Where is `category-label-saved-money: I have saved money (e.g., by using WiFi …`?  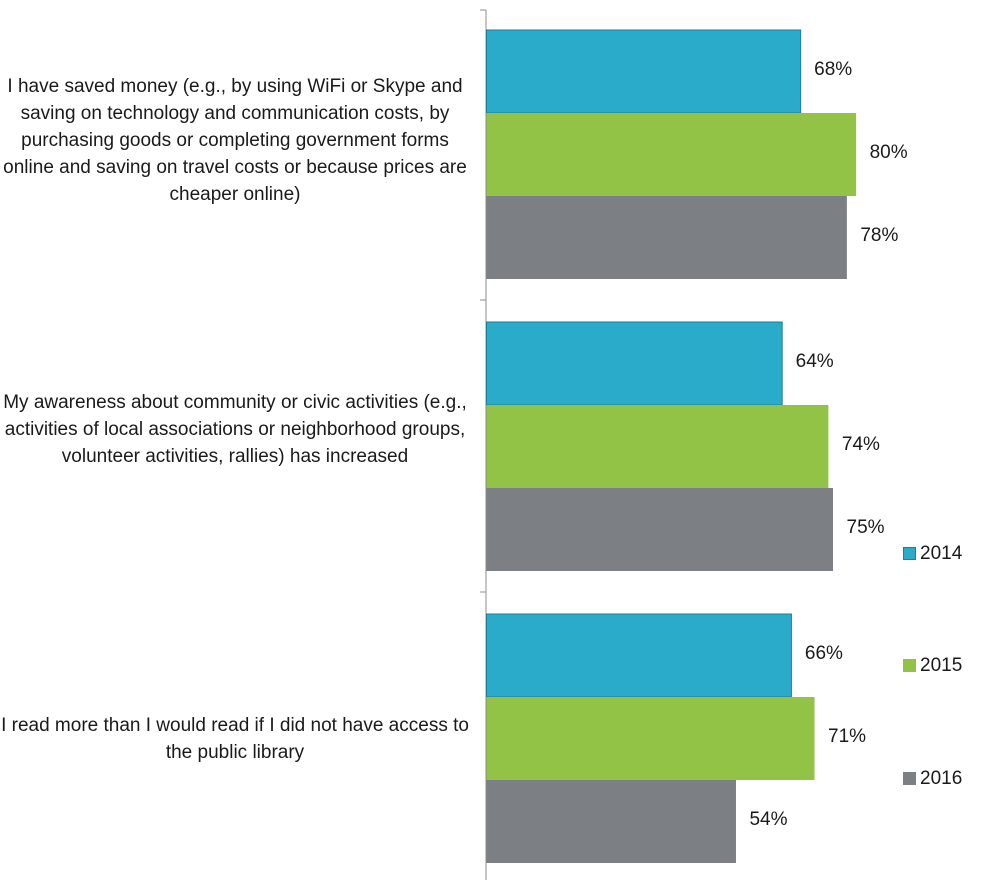
category-label-saved-money: I have saved money (e.g., by using WiFi … is located at coordinates (235, 140).